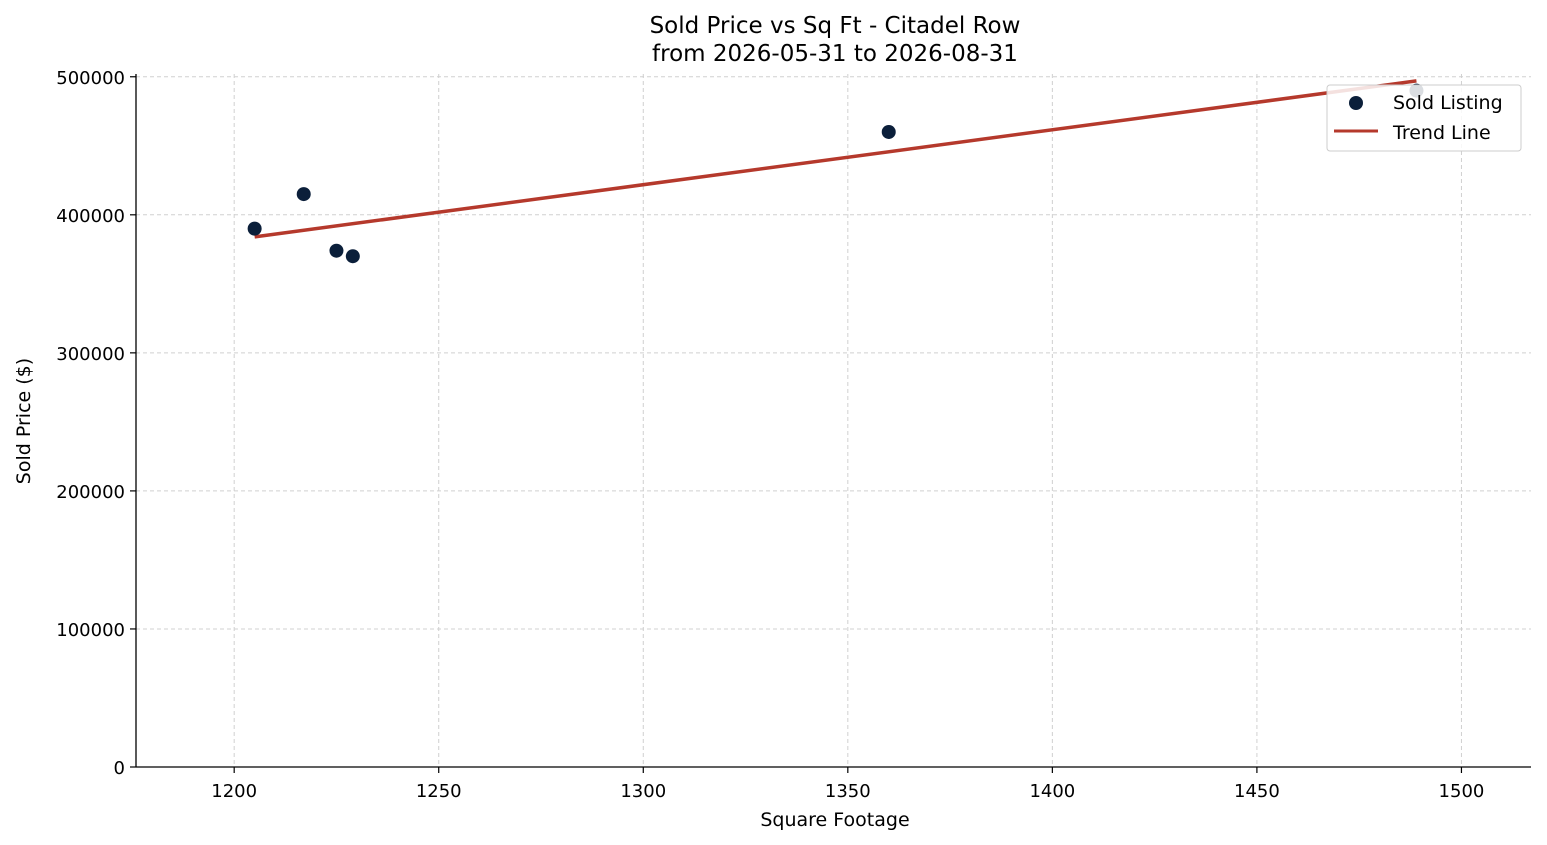 The height and width of the screenshot is (845, 1547). Describe the element at coordinates (90, 78) in the screenshot. I see `y-tick-label: 500000` at that location.